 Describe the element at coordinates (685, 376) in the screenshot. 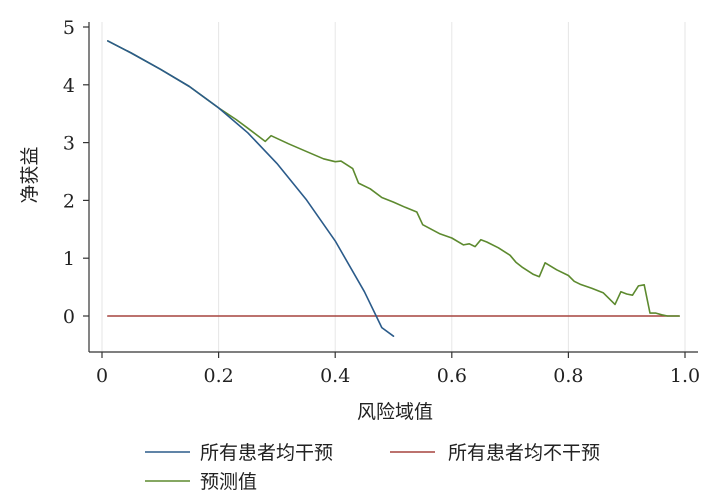

I see `x-tick-label: 1.0` at that location.